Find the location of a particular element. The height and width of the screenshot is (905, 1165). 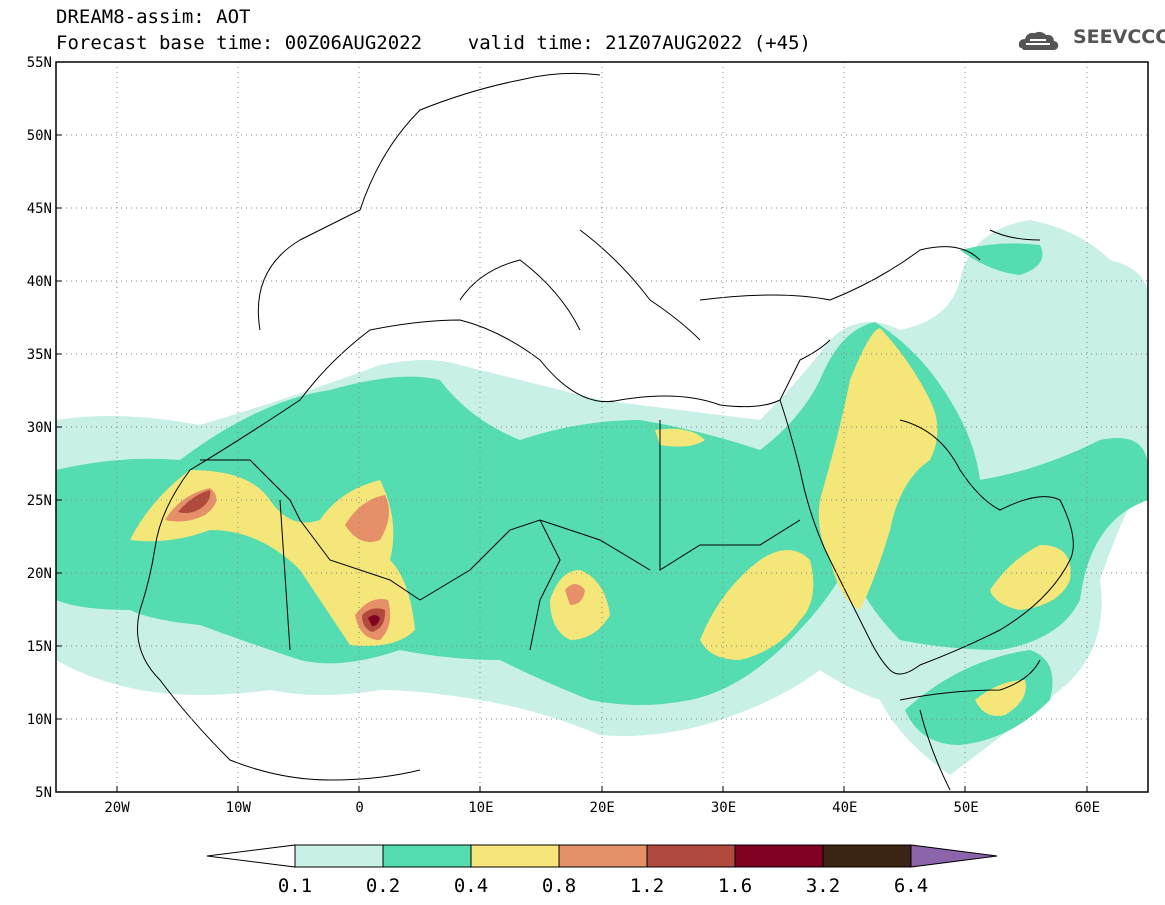

lon-tick-label: 10E is located at coordinates (480, 808).